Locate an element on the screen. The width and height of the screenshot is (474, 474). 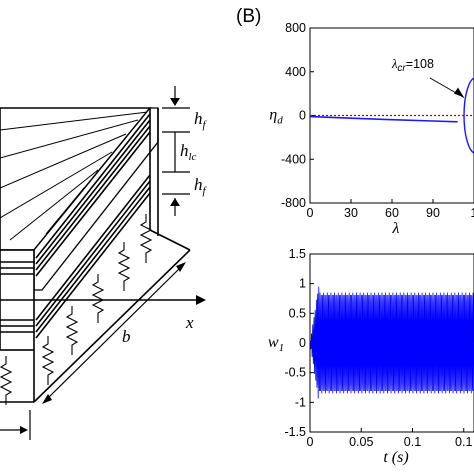
y-axis-label: ηd is located at coordinates (276, 117).